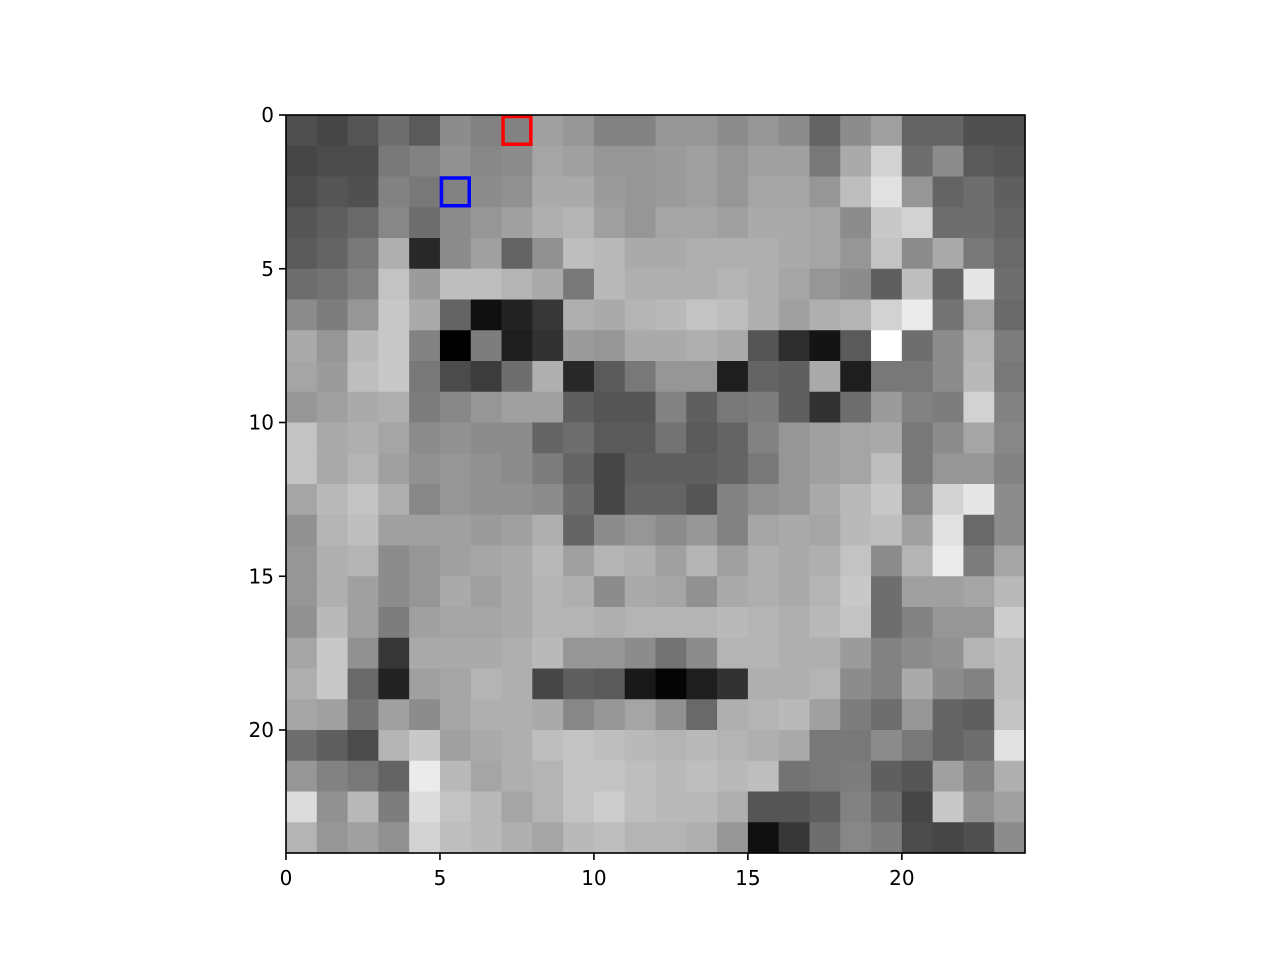  I want to click on heatmap-cell-r1-c14, so click(733, 161).